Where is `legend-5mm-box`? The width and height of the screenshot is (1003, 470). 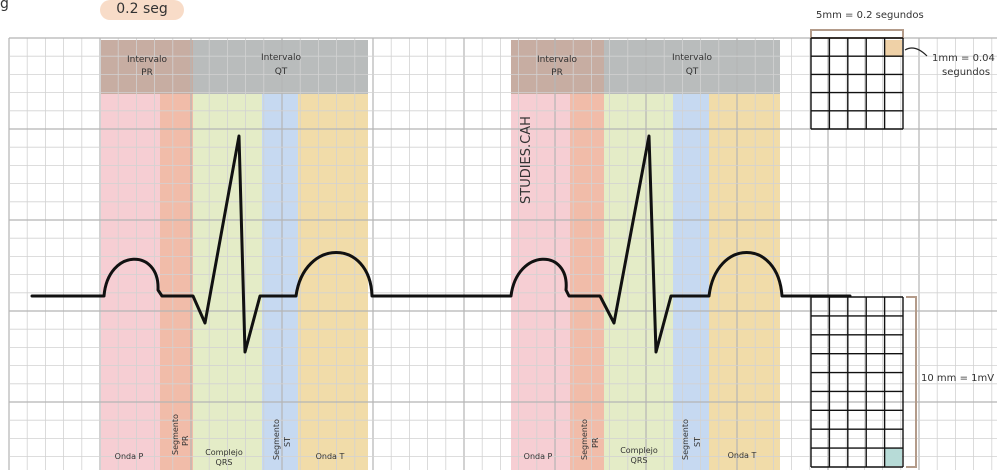
legend-5mm-box is located at coordinates (857, 79).